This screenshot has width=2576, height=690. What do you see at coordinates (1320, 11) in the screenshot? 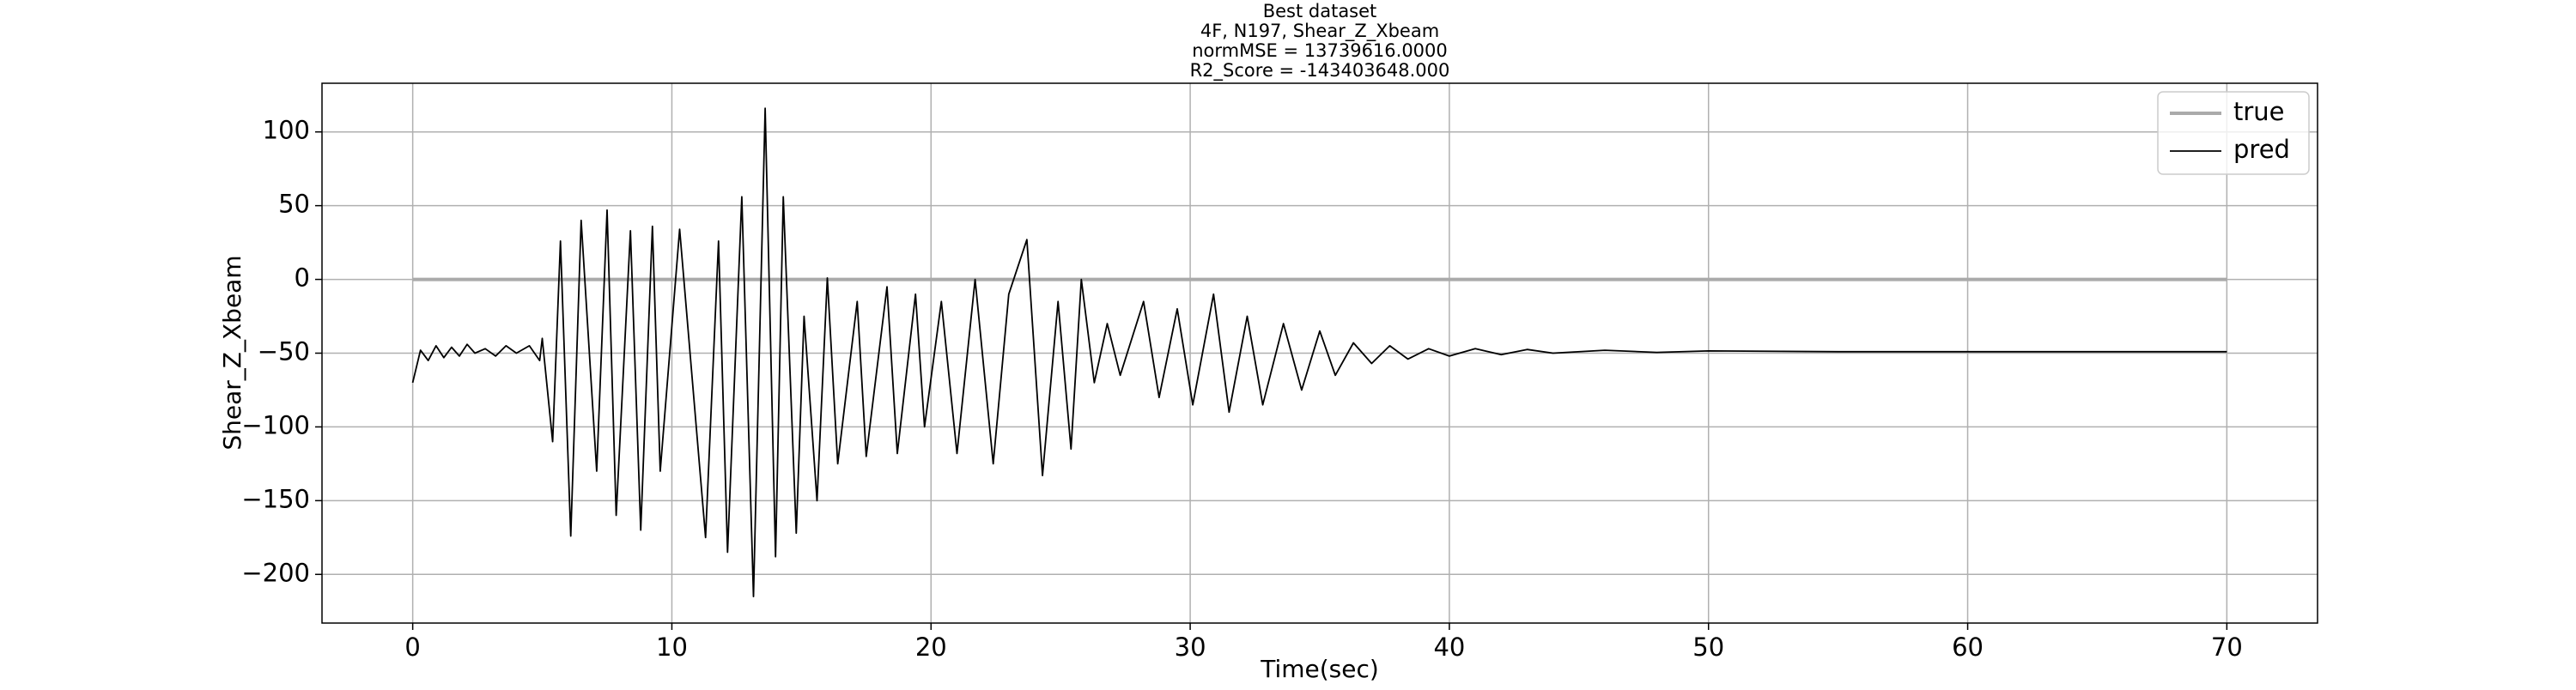
I see `chart-title: Best dataset` at bounding box center [1320, 11].